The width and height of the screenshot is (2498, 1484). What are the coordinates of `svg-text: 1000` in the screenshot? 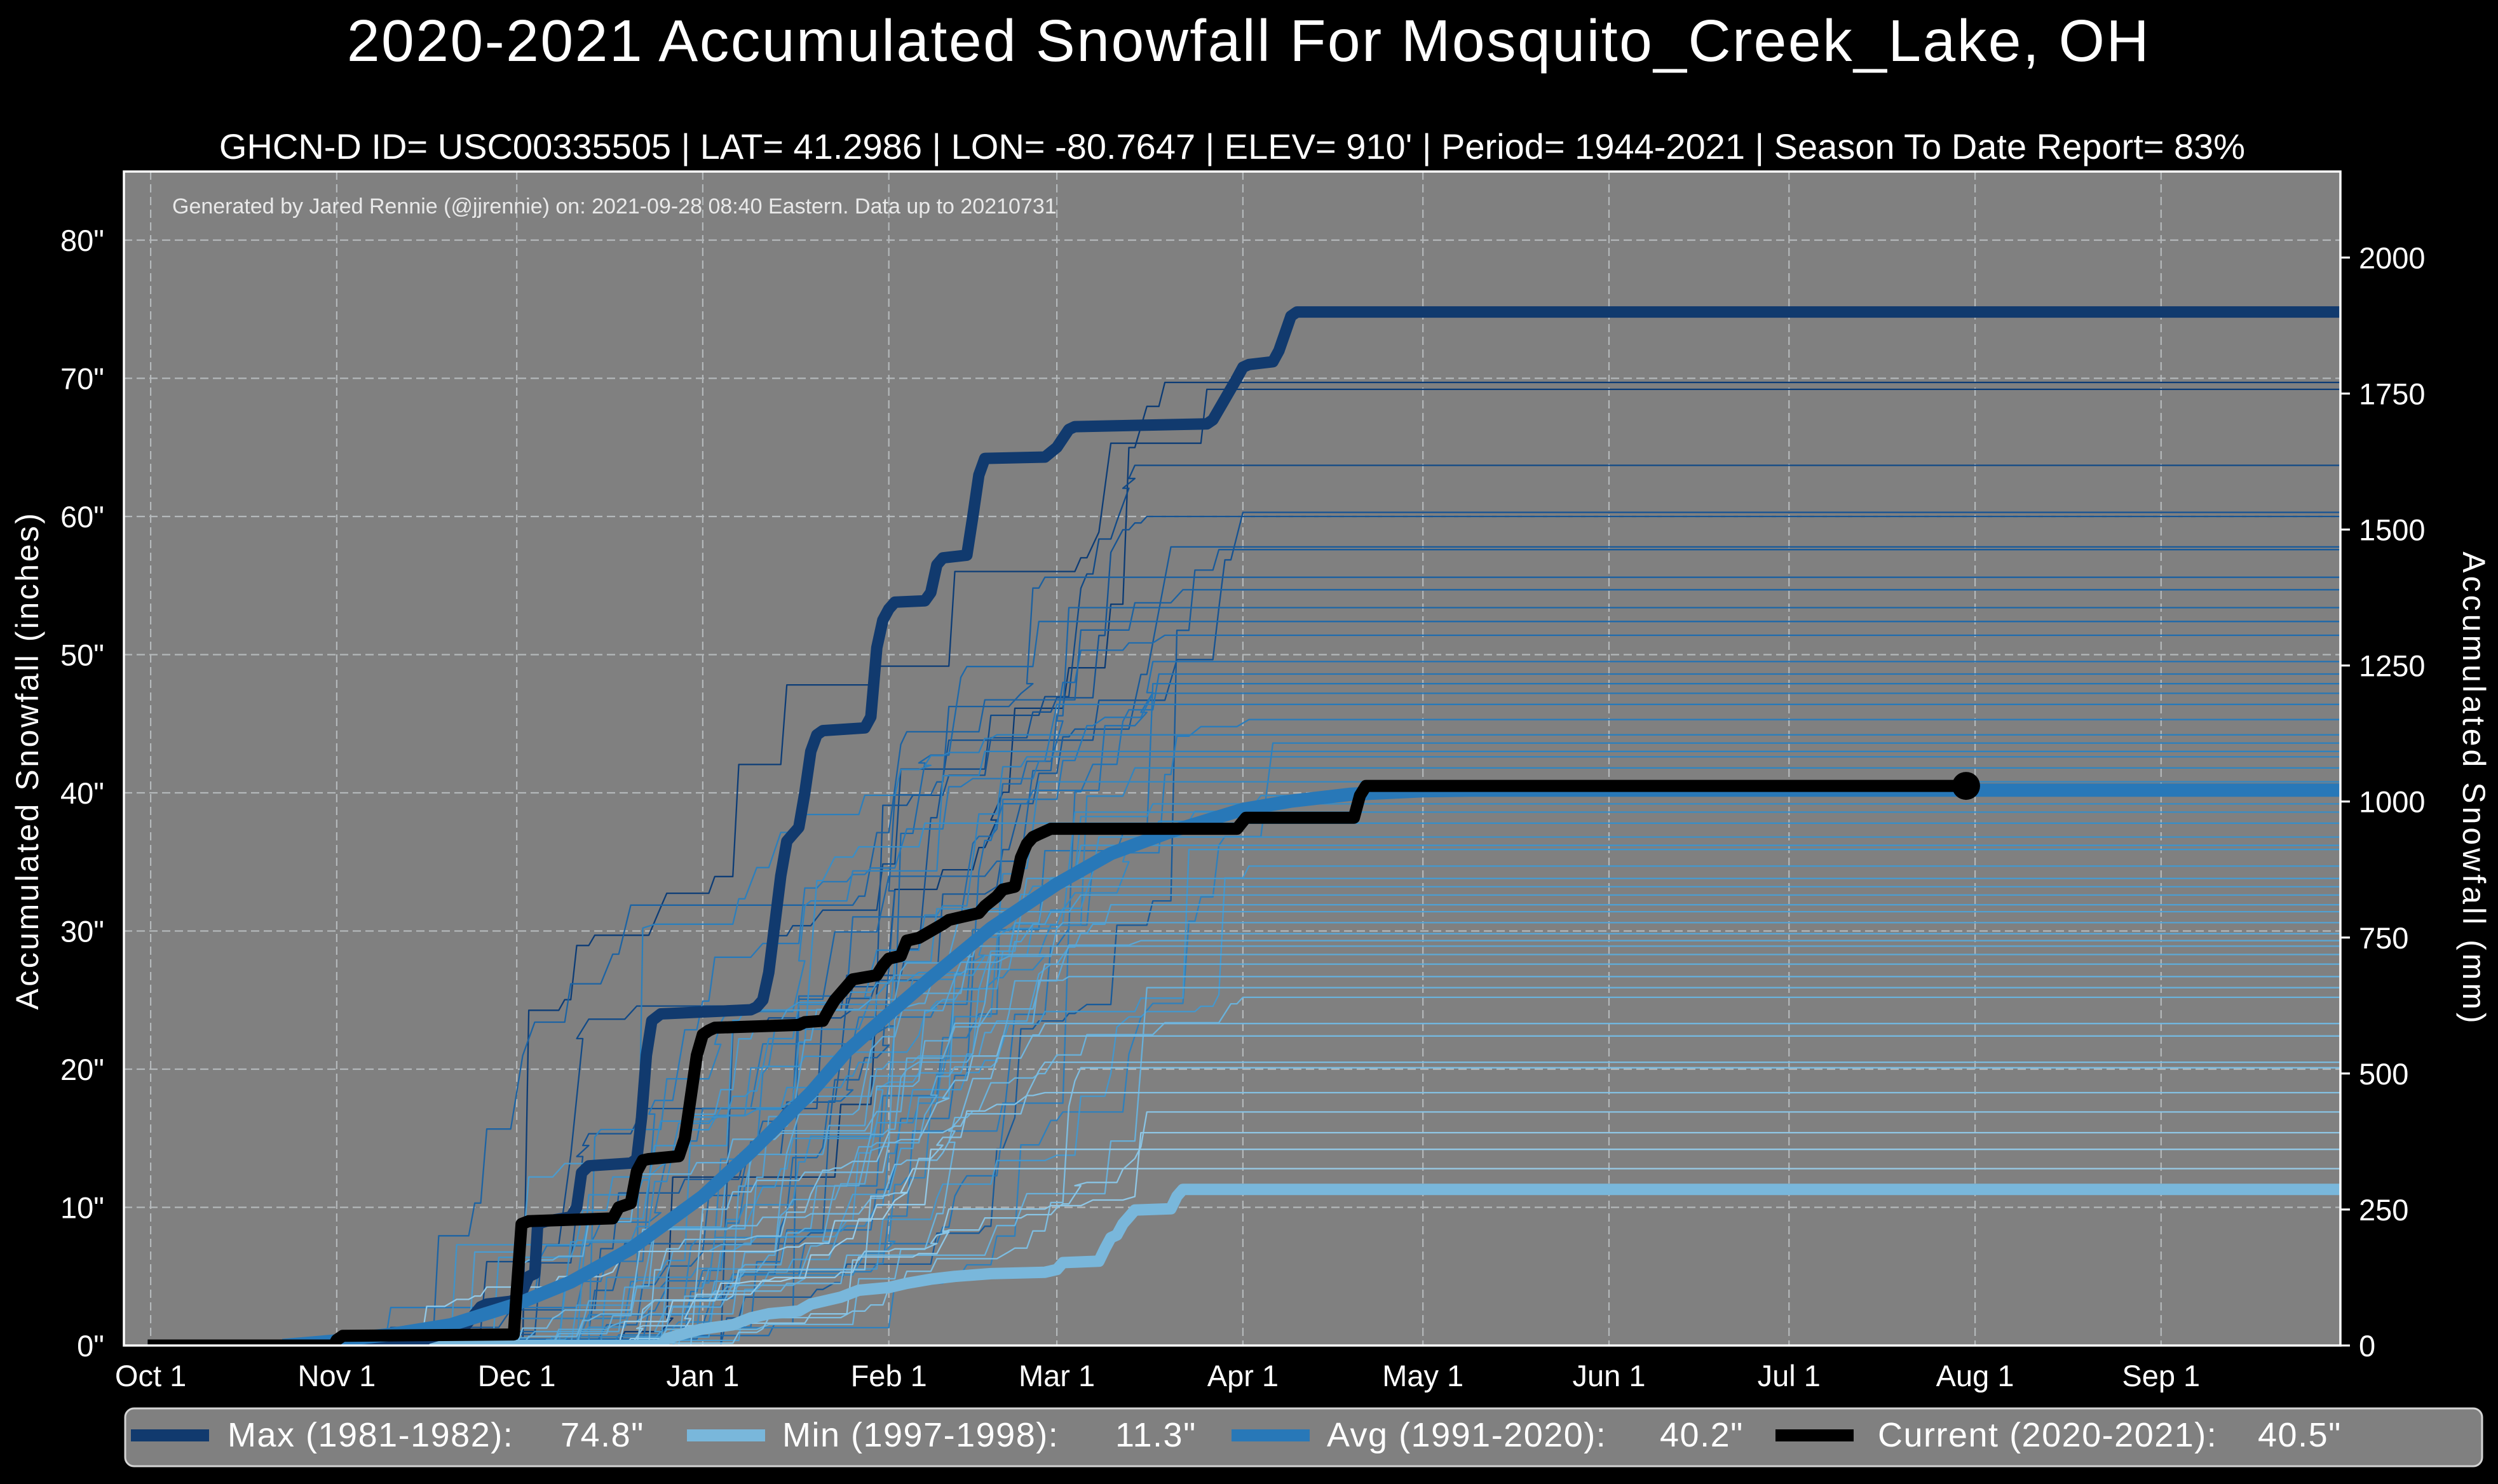 It's located at (2392, 802).